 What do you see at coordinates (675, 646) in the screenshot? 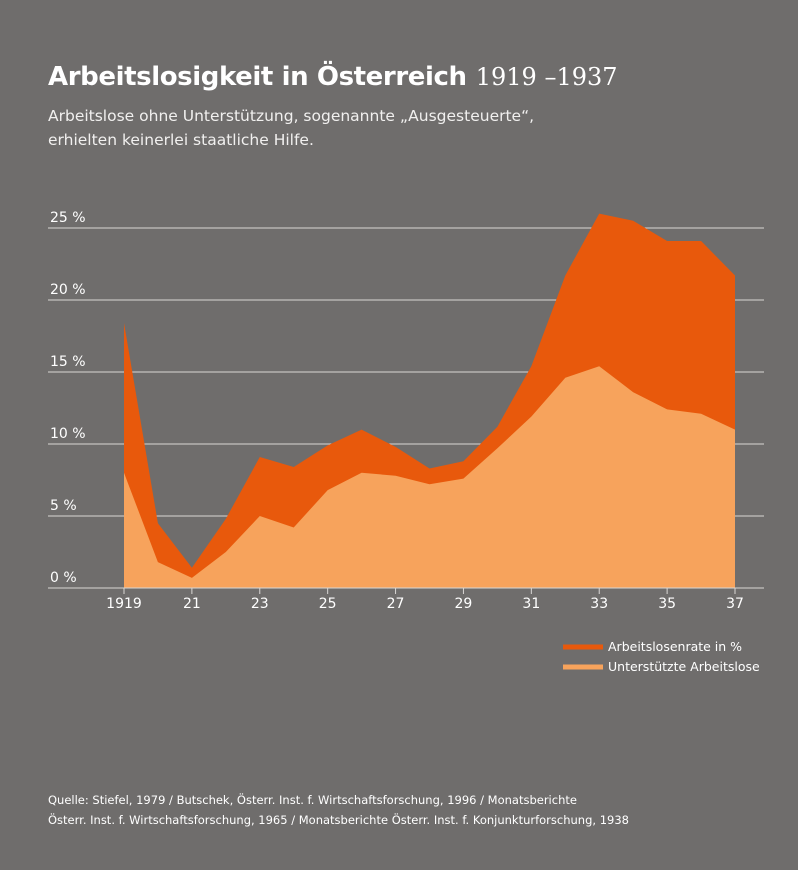
I see `legend-label-arbeitslosenrate: Arbeitslosenrate in %` at bounding box center [675, 646].